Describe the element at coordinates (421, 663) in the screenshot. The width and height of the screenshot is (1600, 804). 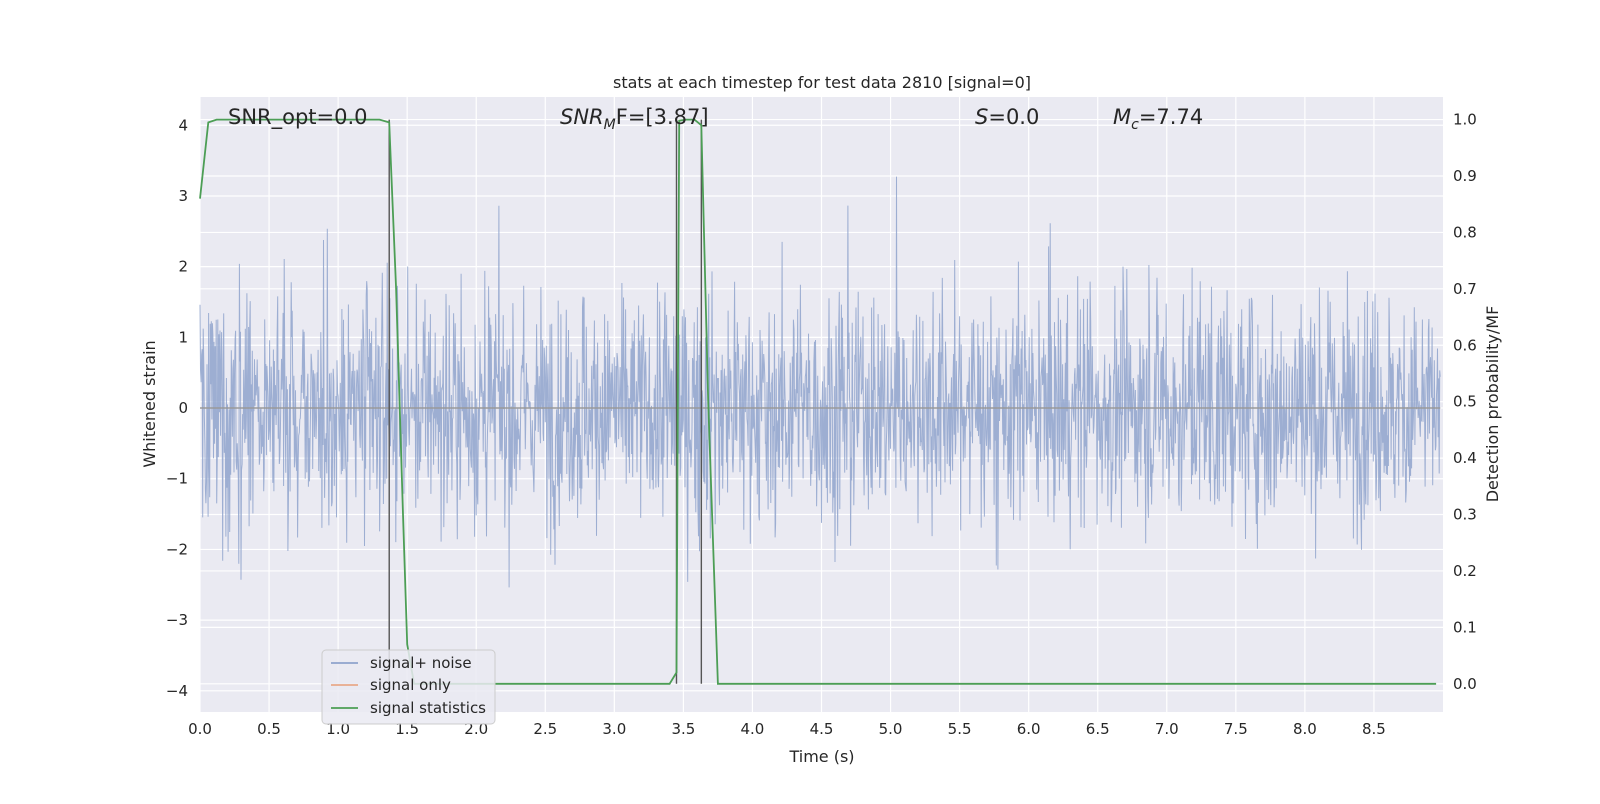
I see `legend-label-noise: signal+ noise` at that location.